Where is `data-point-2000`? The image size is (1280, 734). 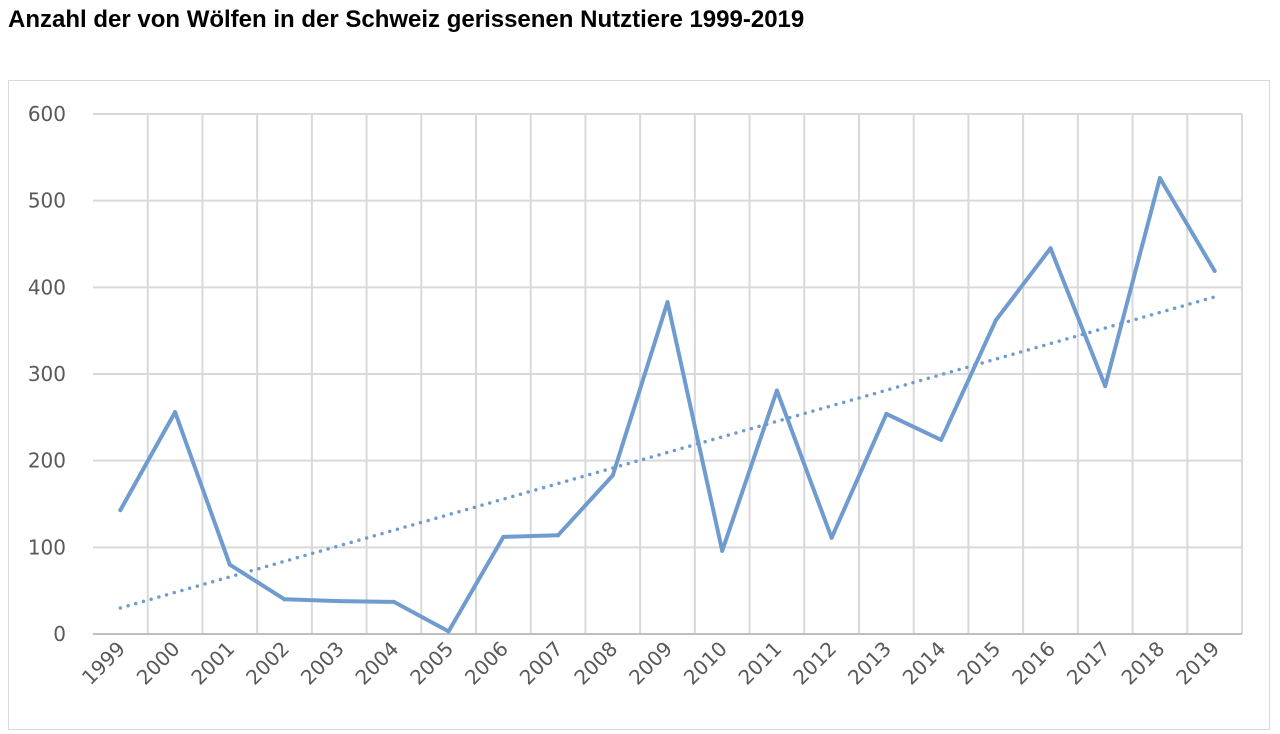
data-point-2000 is located at coordinates (175, 412).